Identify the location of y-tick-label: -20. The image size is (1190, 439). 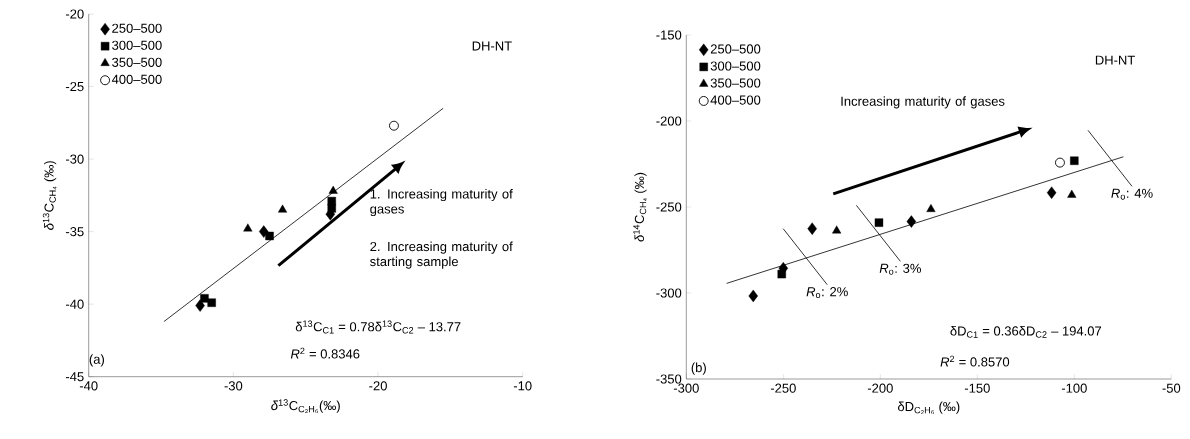
(74, 14).